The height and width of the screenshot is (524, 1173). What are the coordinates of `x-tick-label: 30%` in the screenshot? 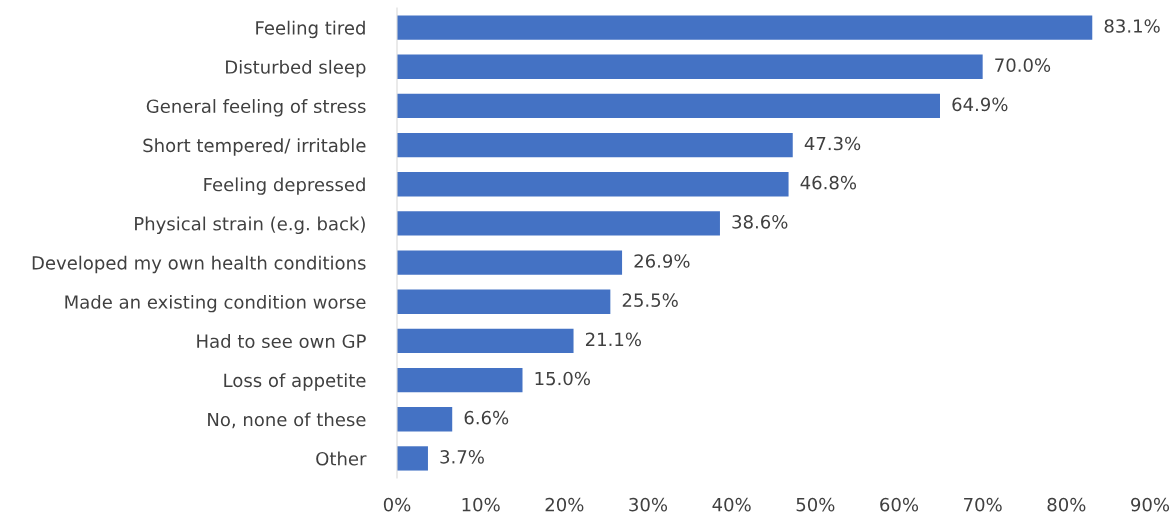 It's located at (648, 504).